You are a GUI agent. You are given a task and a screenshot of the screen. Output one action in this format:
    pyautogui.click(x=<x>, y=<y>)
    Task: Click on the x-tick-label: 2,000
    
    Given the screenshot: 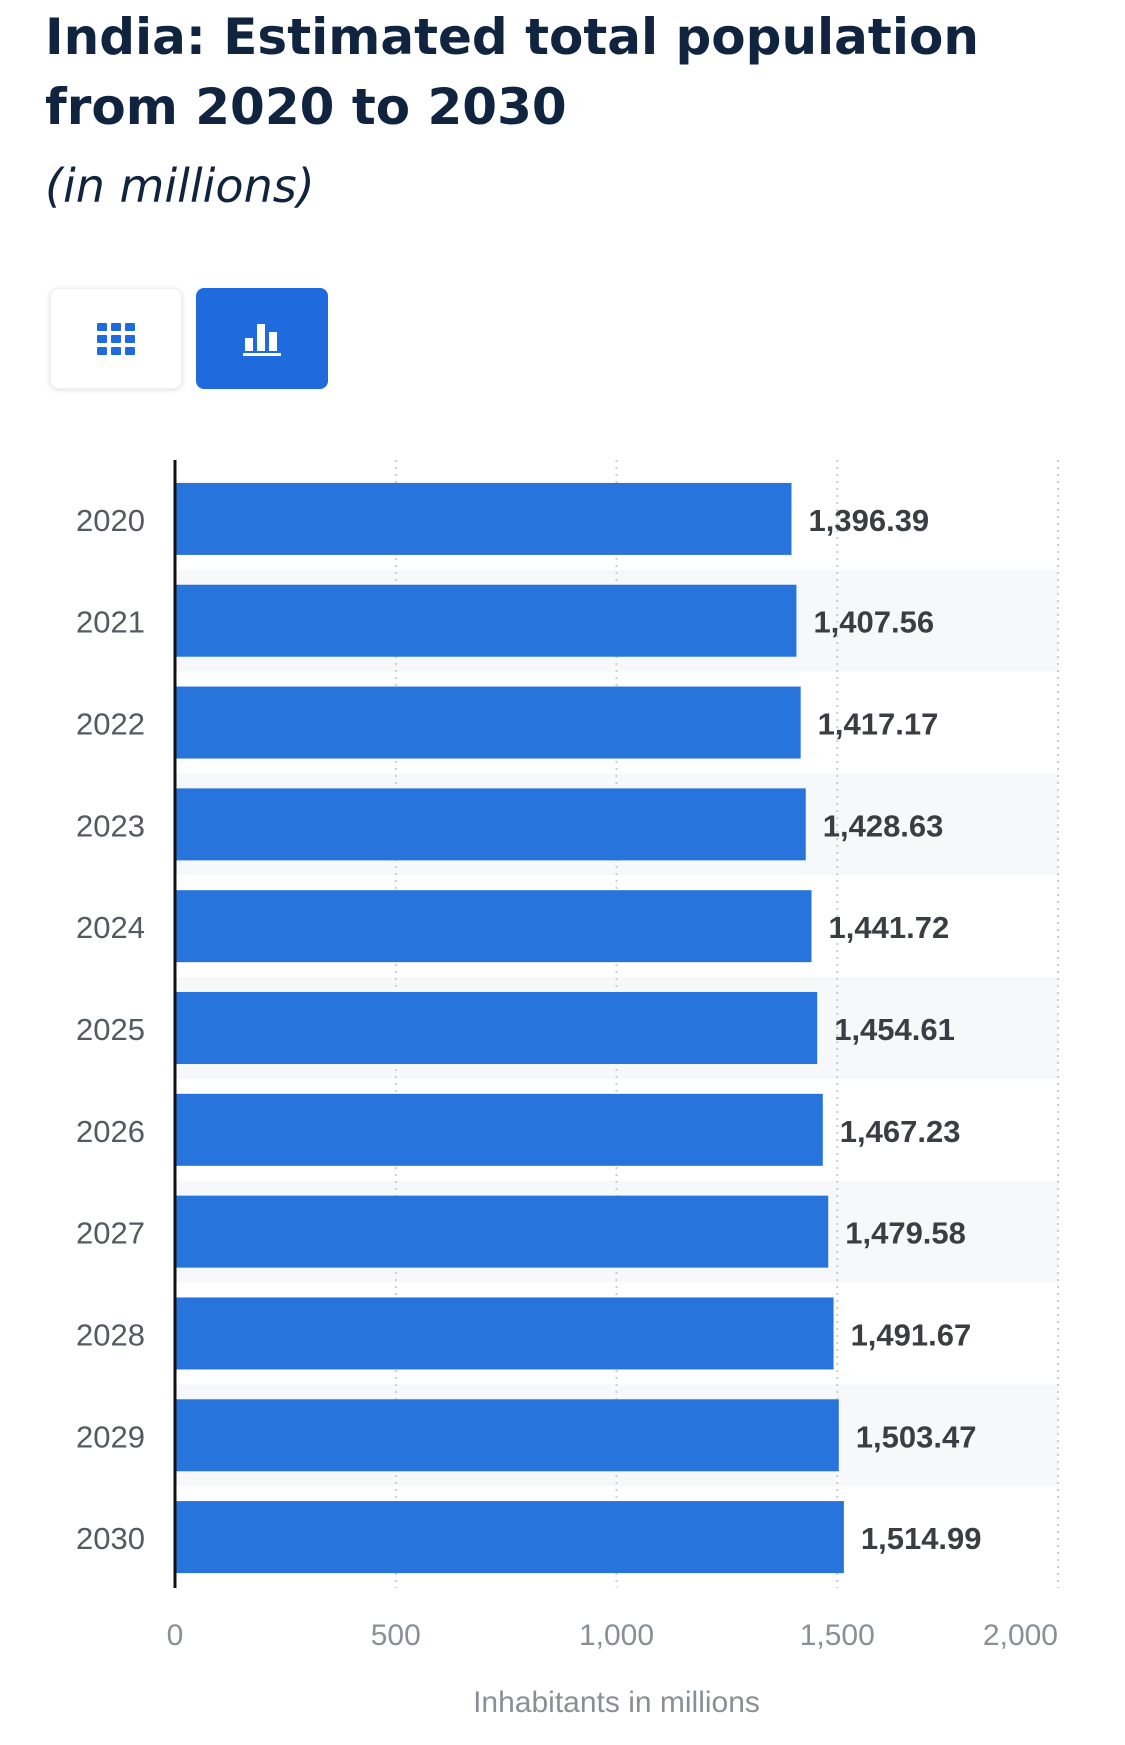 What is the action you would take?
    pyautogui.click(x=1020, y=1635)
    